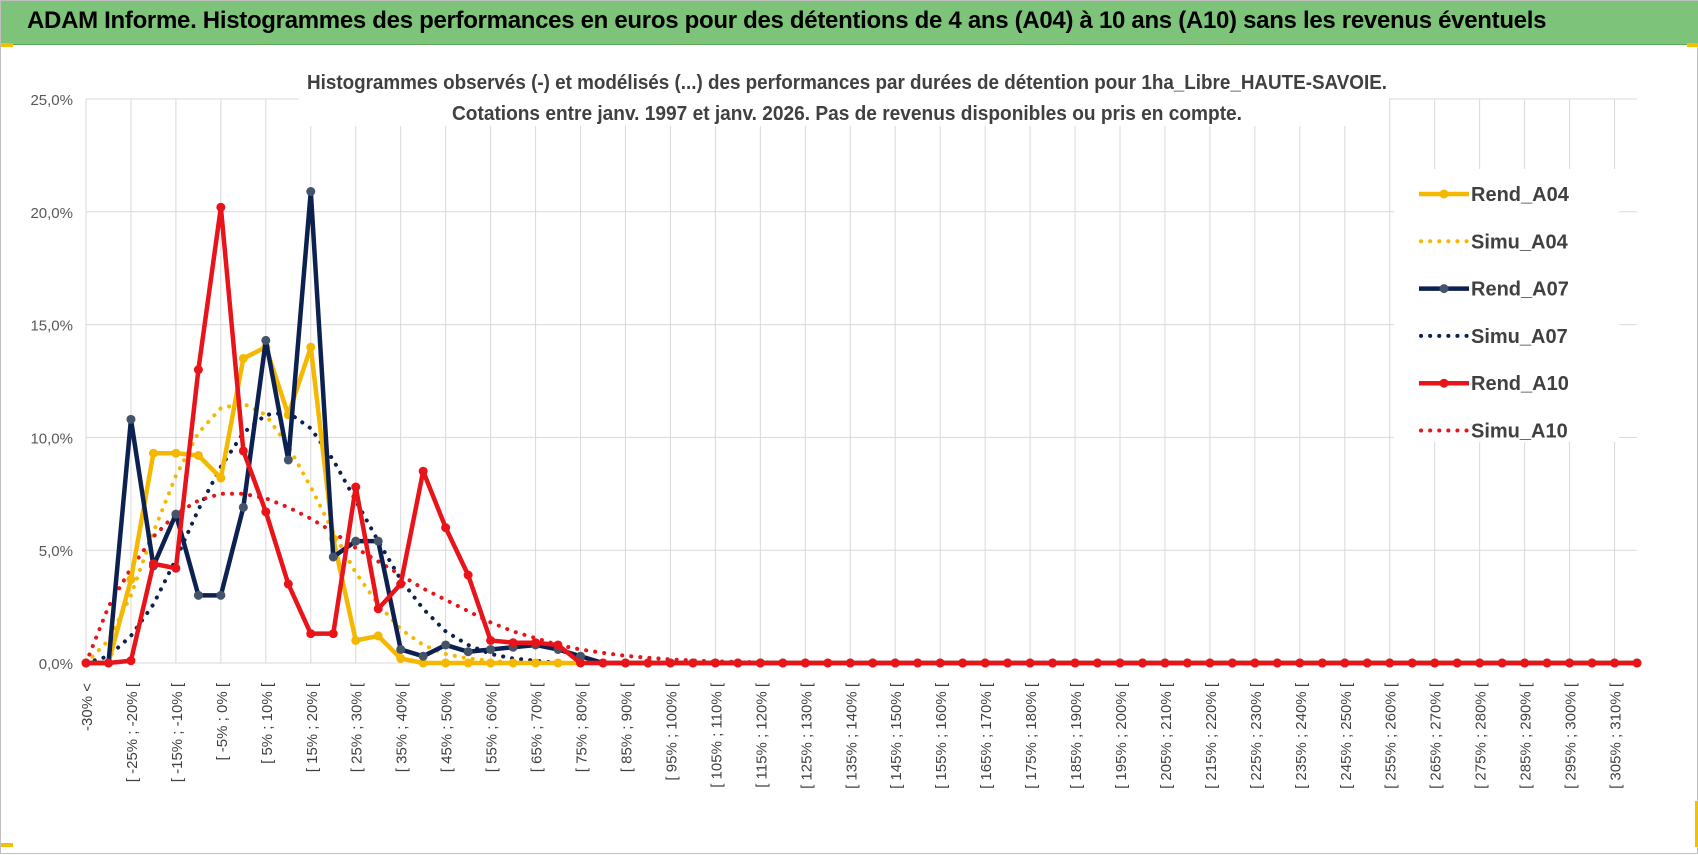 Image resolution: width=1698 pixels, height=855 pixels. I want to click on x-tick-label: [ 235% ; 240% [, so click(1301, 735).